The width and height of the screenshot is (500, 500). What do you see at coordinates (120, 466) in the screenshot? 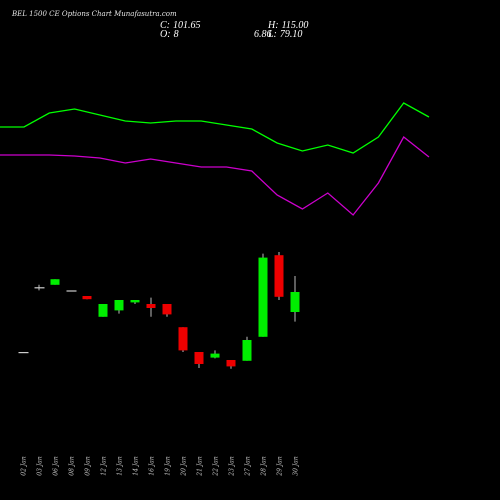
I see `date-label: 13 Jan` at bounding box center [120, 466].